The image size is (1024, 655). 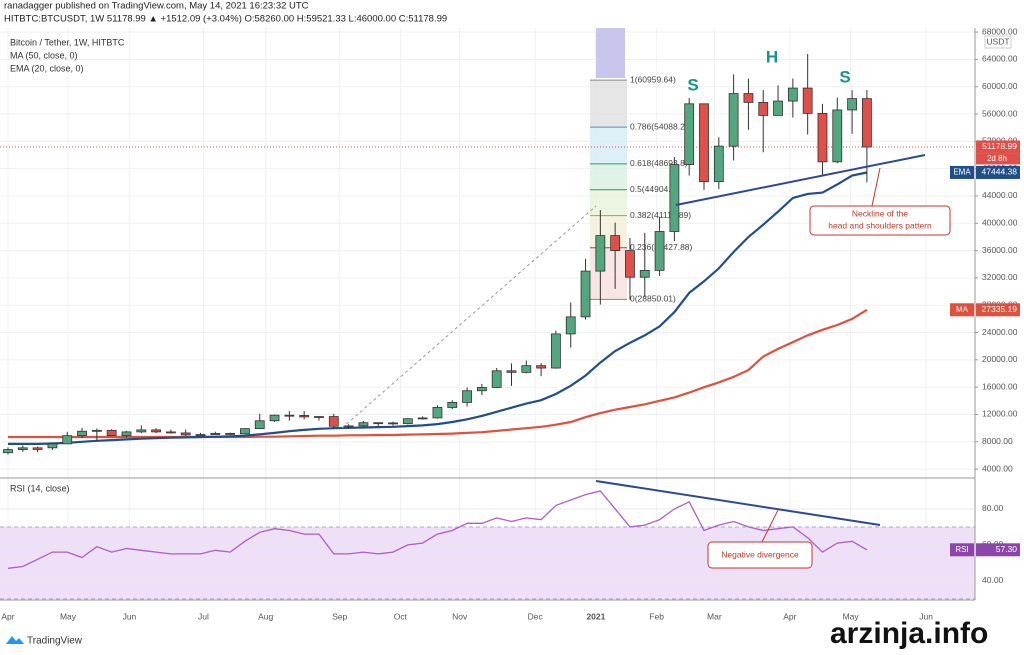 What do you see at coordinates (401, 616) in the screenshot?
I see `x-tick-label: Oct` at bounding box center [401, 616].